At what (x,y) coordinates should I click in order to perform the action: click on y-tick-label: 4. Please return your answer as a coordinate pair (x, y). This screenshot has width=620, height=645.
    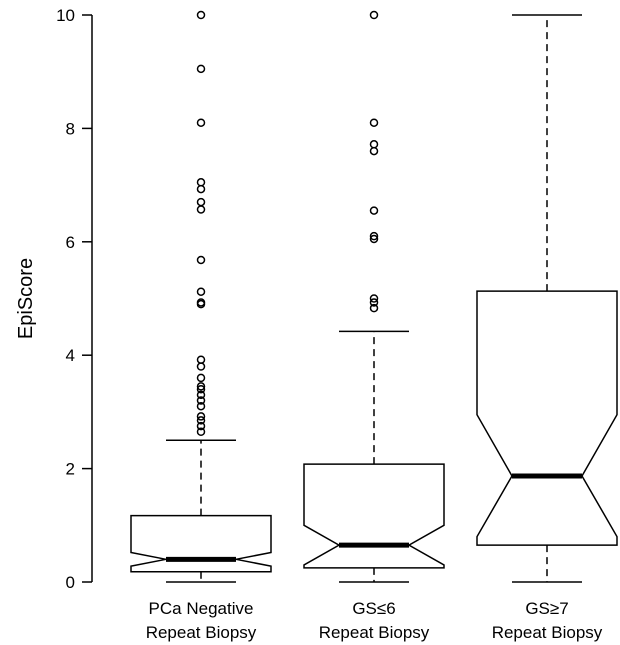
    Looking at the image, I should click on (70, 355).